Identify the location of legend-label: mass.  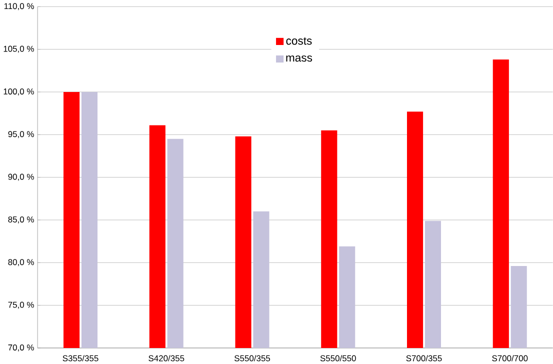
(299, 58).